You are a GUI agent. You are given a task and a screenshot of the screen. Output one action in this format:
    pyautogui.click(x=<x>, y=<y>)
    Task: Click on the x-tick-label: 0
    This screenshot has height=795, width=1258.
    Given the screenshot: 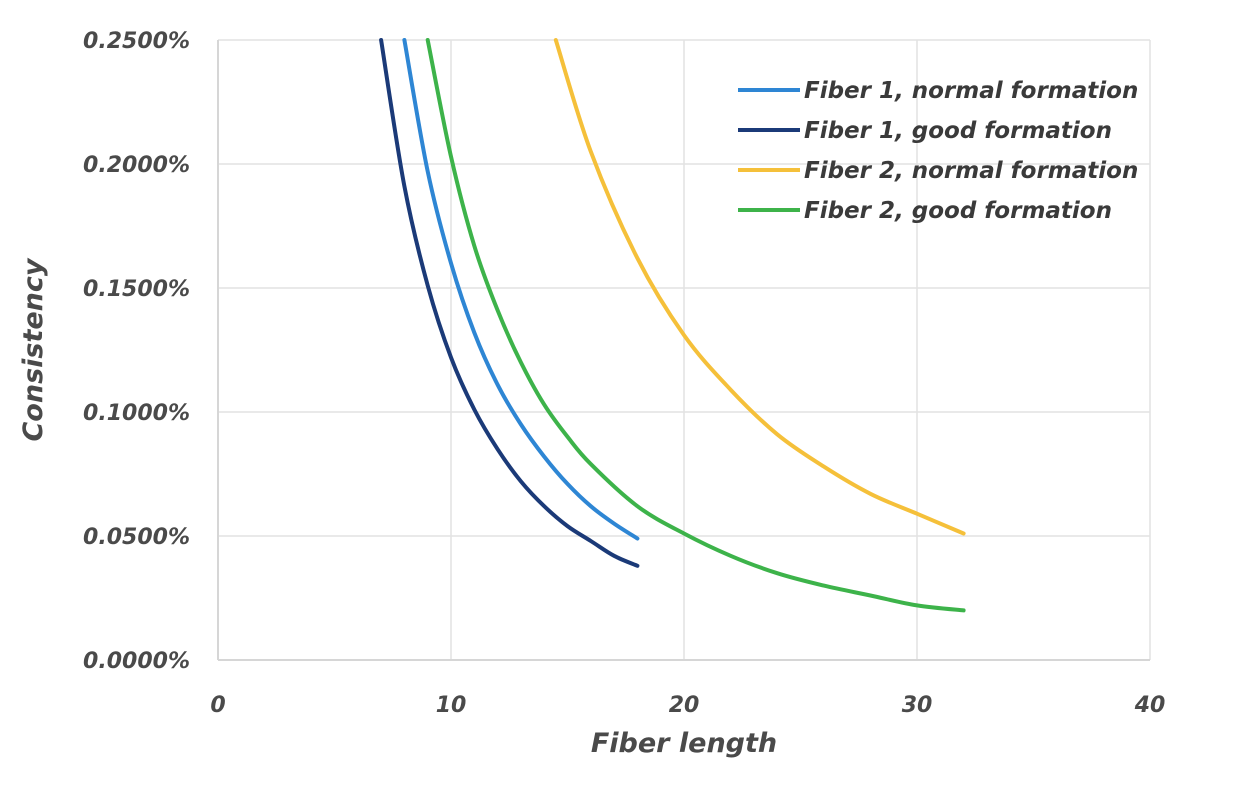 What is the action you would take?
    pyautogui.click(x=217, y=705)
    